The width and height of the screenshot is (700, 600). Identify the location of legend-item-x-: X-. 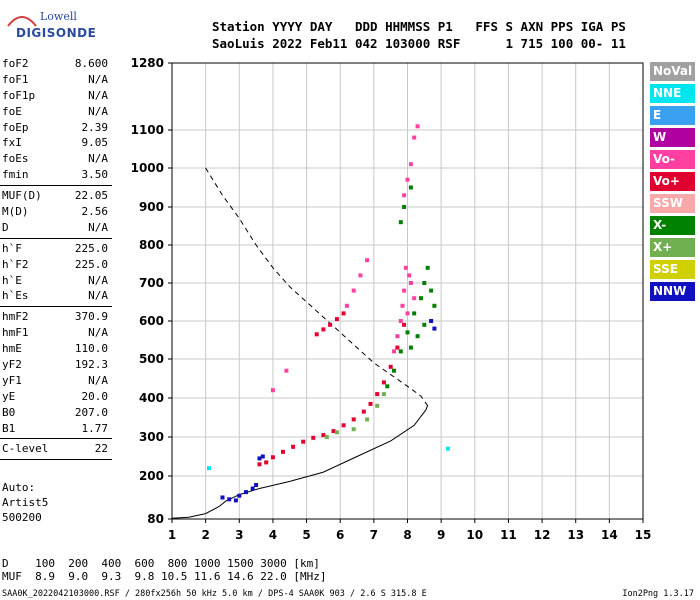
(672, 225).